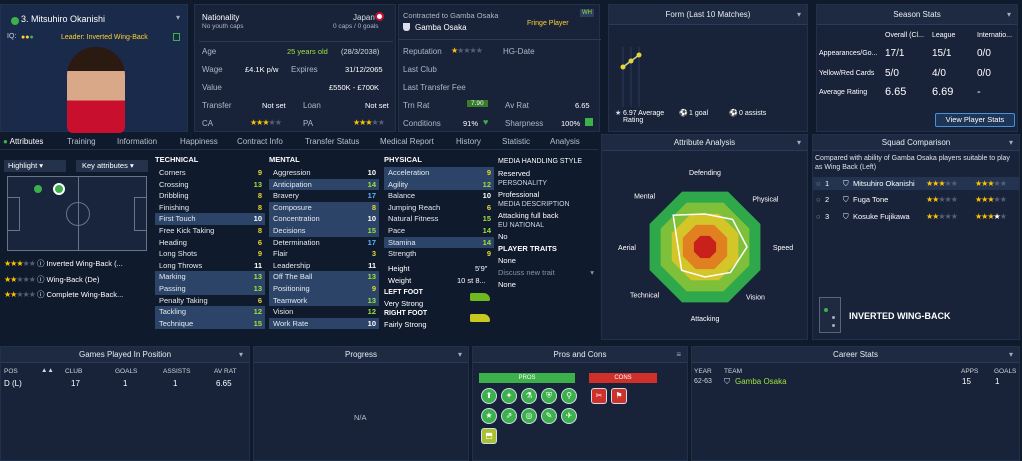  I want to click on tab-training: Training, so click(81, 141).